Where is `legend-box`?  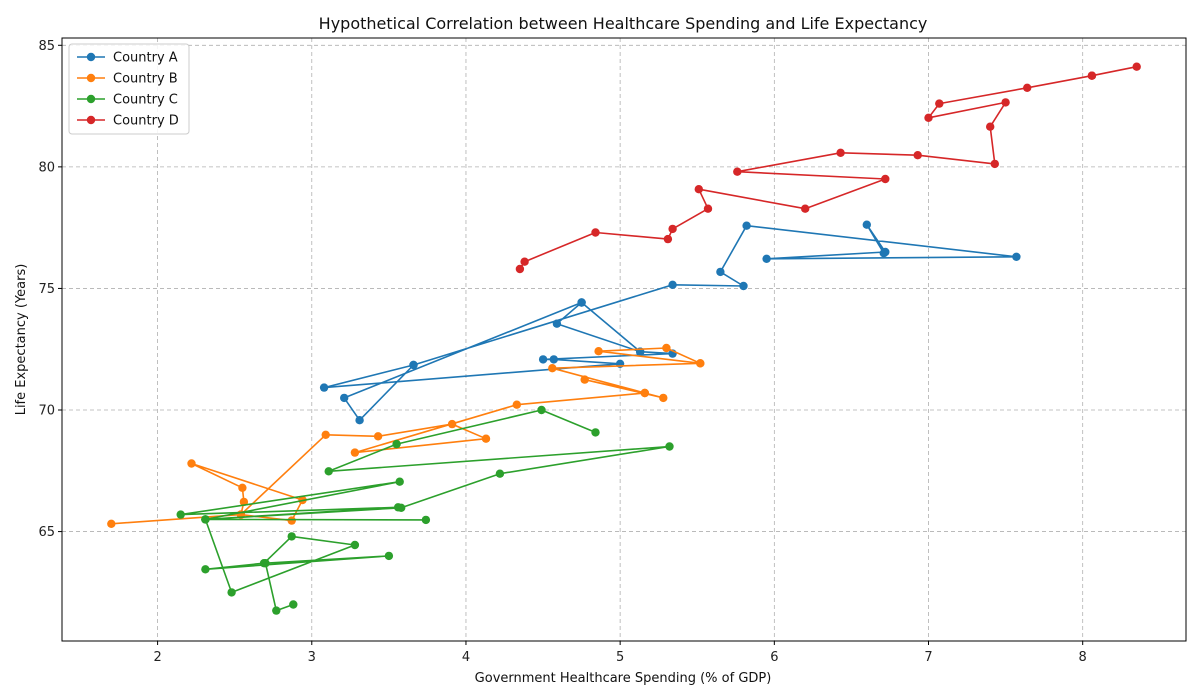
legend-box is located at coordinates (129, 89).